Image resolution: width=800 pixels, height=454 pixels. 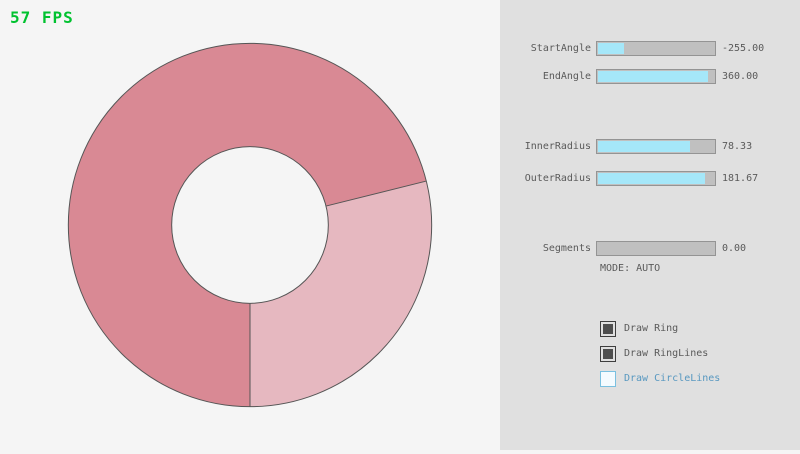 What do you see at coordinates (566, 248) in the screenshot?
I see `segments-label: Segments` at bounding box center [566, 248].